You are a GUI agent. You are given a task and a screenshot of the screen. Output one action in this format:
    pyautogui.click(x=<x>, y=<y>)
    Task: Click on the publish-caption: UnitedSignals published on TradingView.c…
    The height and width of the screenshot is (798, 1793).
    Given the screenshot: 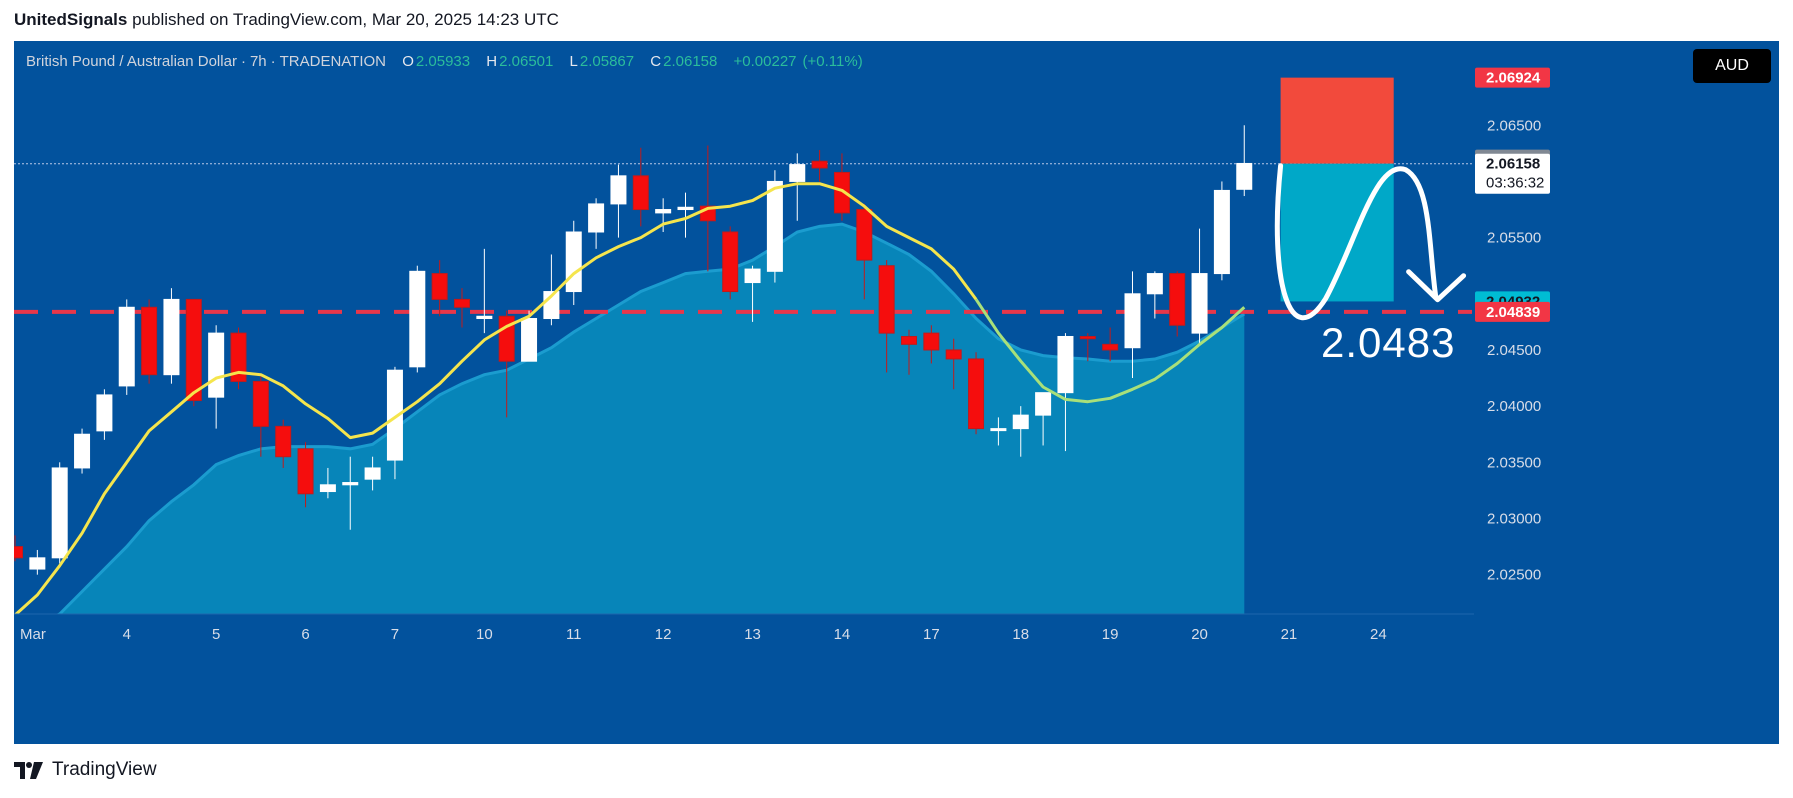 What is the action you would take?
    pyautogui.click(x=286, y=20)
    